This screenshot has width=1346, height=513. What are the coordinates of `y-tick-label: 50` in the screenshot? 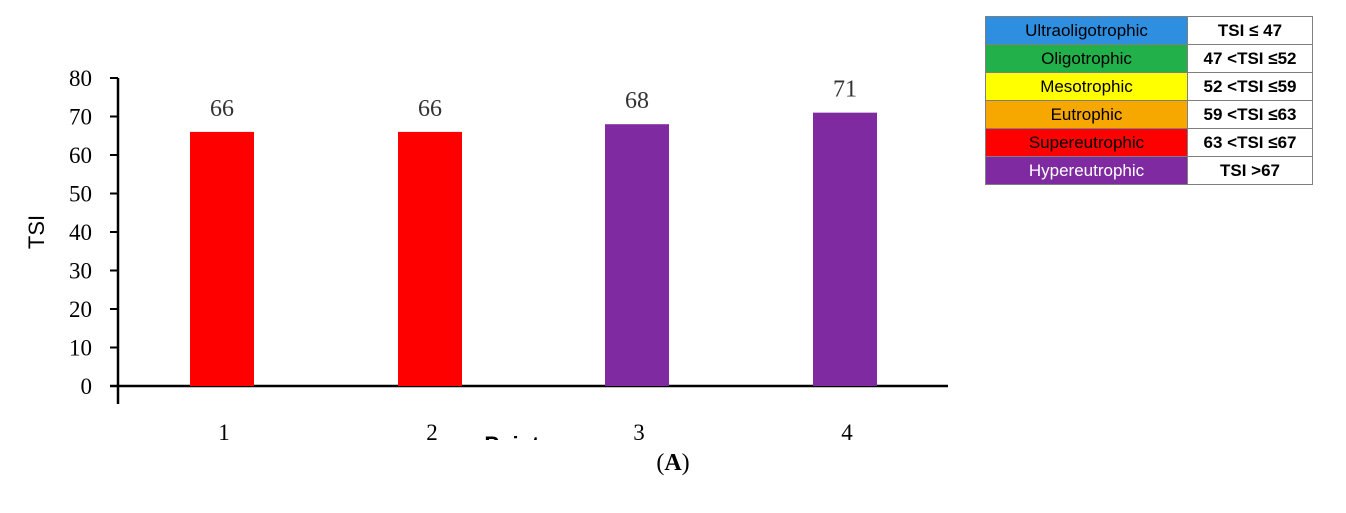 It's located at (80, 194).